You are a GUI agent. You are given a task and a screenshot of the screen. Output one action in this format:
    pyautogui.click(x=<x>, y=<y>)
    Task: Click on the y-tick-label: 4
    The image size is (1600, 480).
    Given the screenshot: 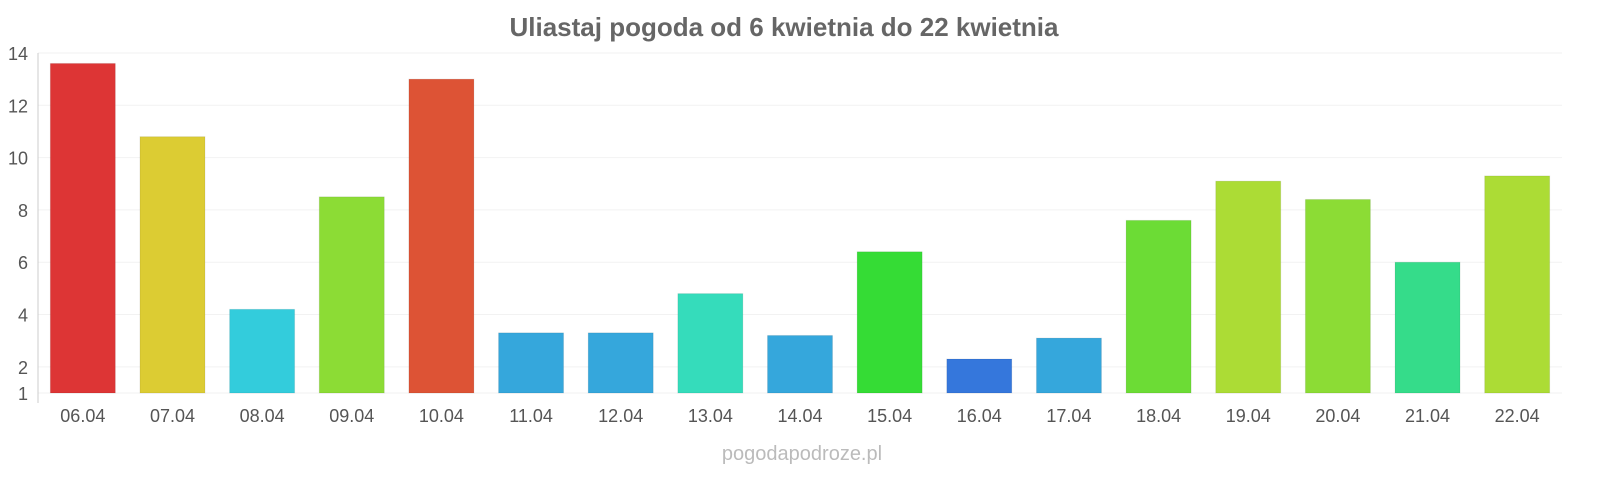 What is the action you would take?
    pyautogui.click(x=23, y=316)
    